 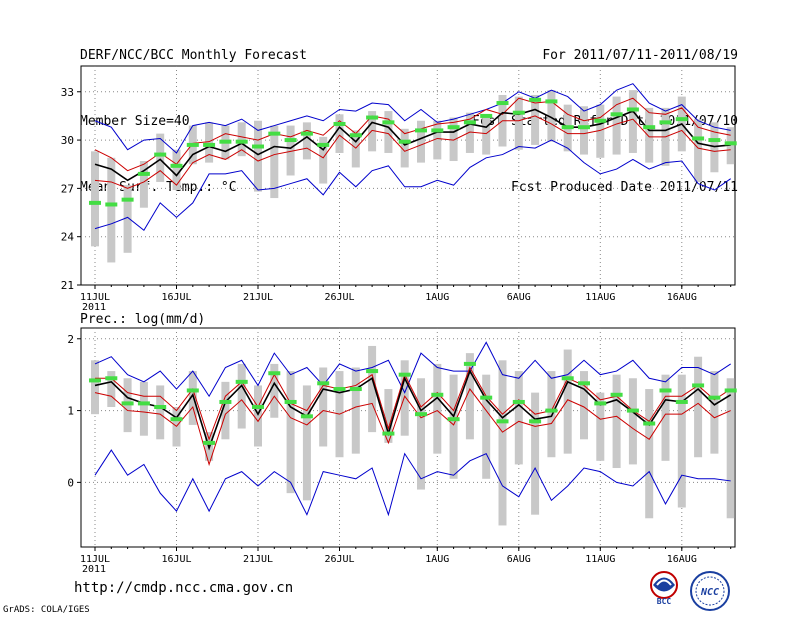 I want to click on x-tick-label: 16AUG, so click(x=682, y=559).